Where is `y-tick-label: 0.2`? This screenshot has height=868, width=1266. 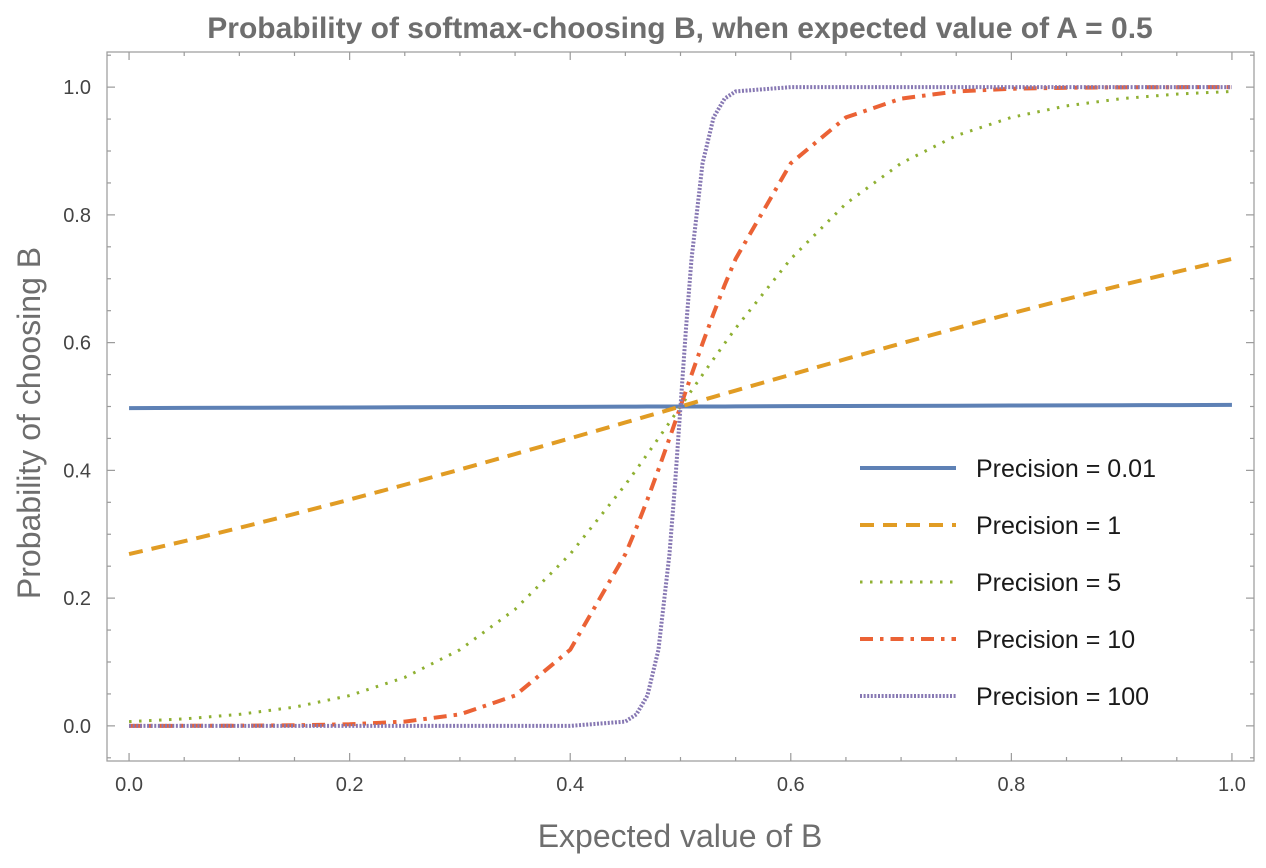 y-tick-label: 0.2 is located at coordinates (77, 599).